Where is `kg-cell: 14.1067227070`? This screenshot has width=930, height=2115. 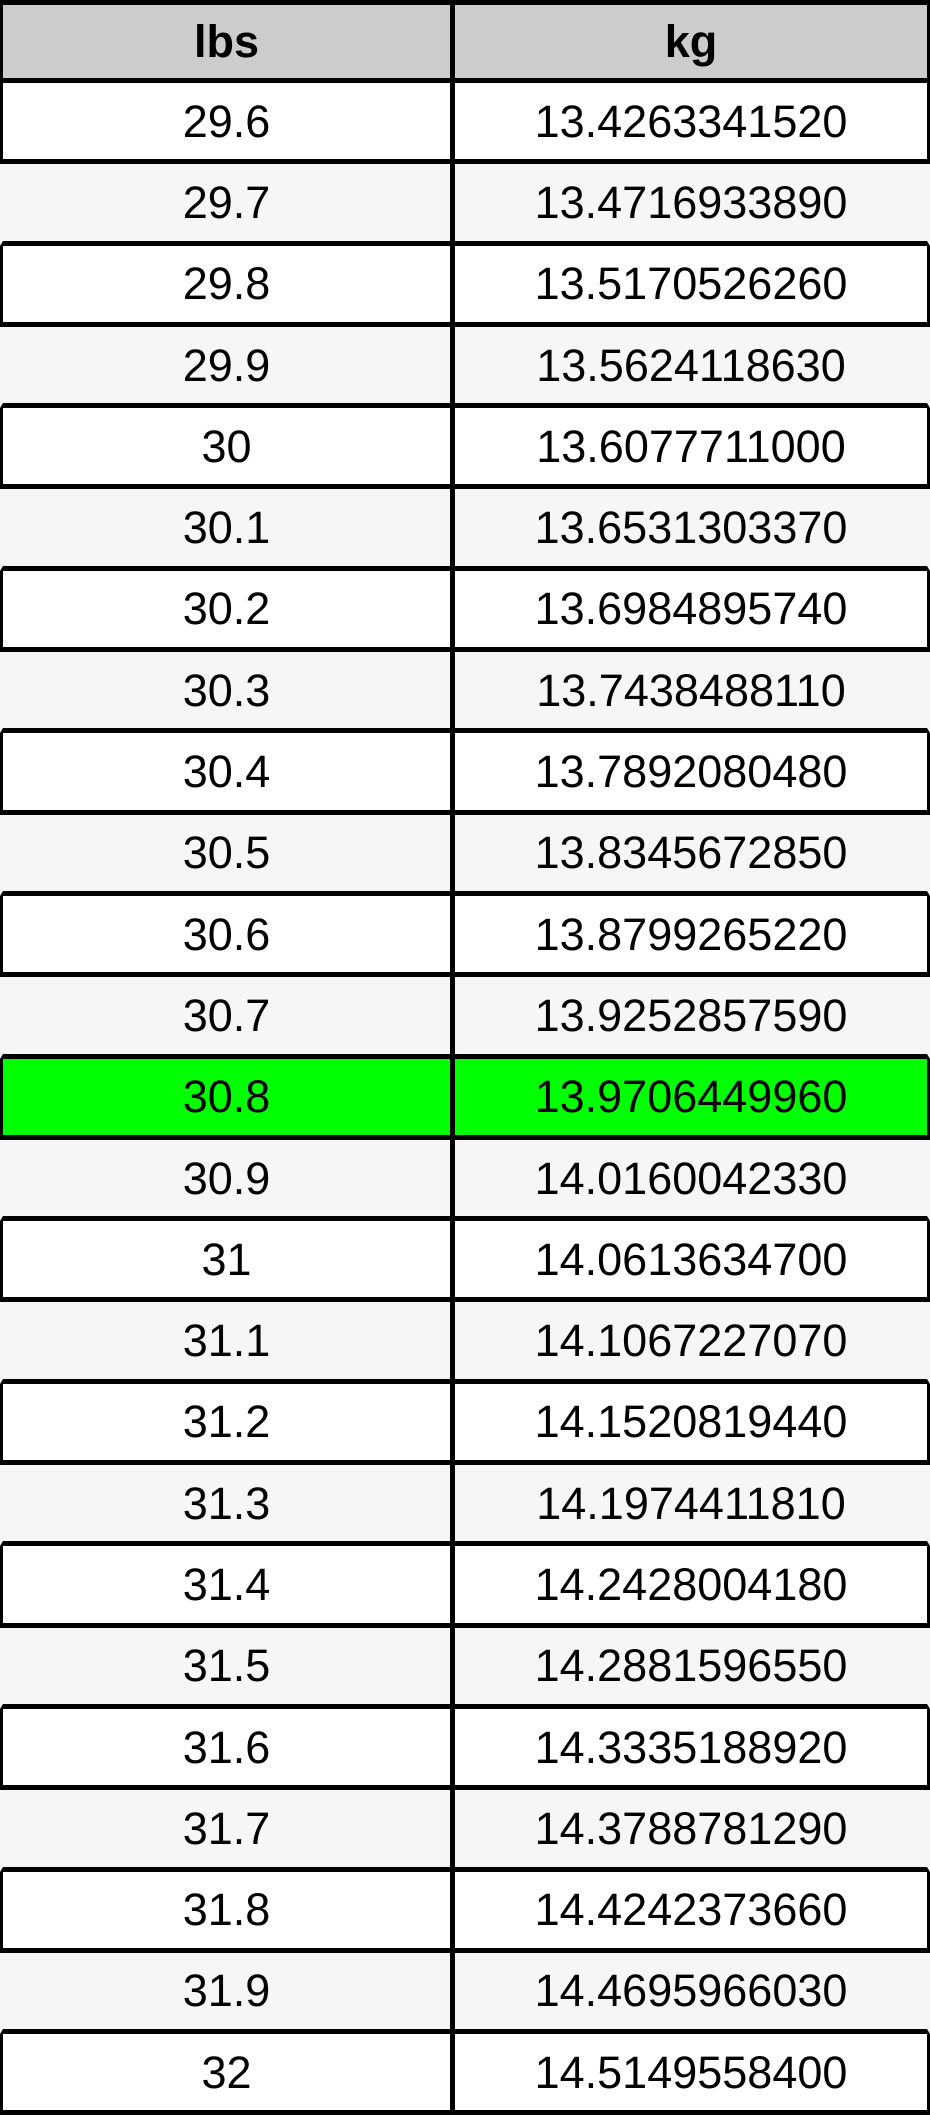 kg-cell: 14.1067227070 is located at coordinates (691, 1341).